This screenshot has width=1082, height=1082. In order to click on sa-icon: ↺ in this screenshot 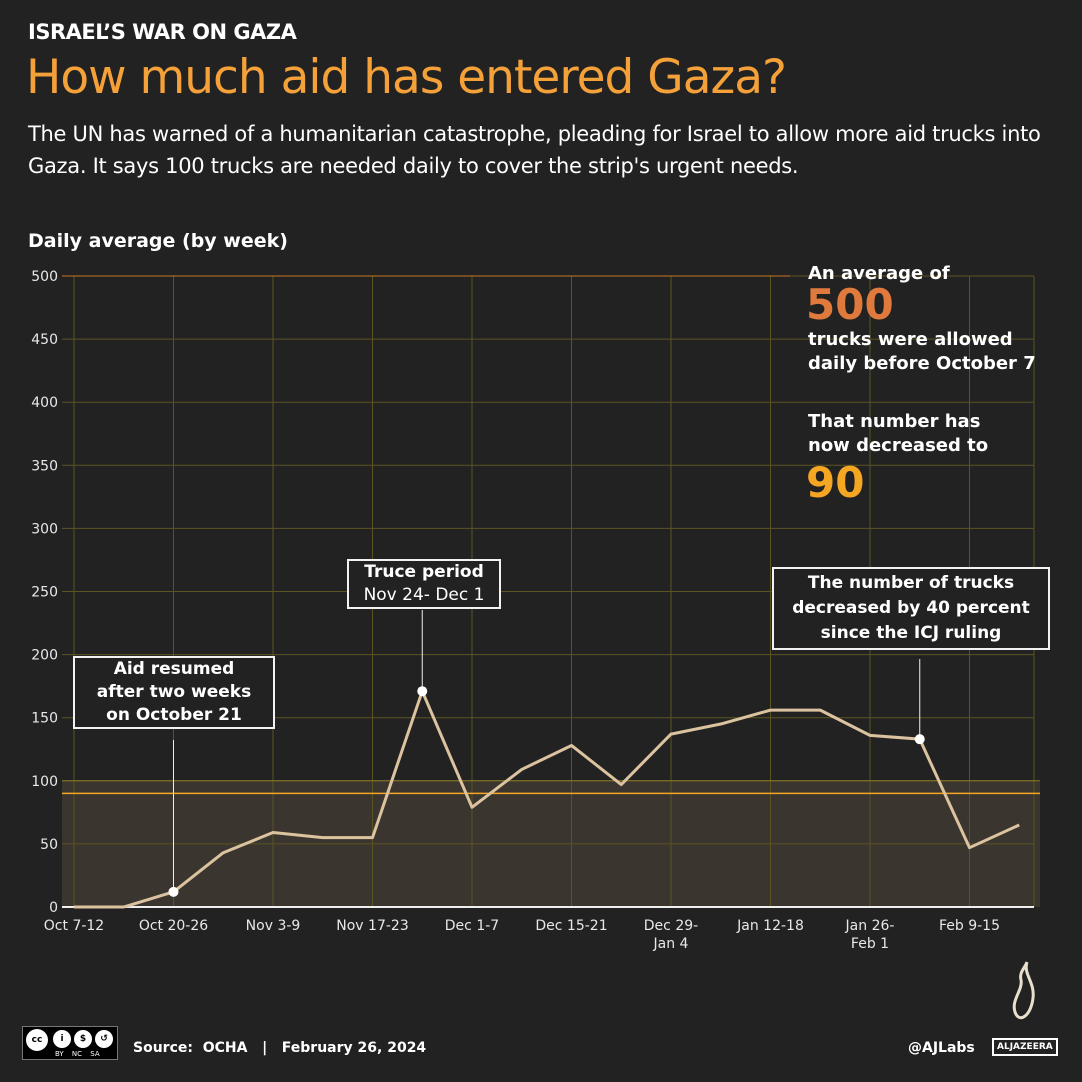, I will do `click(104, 1039)`.